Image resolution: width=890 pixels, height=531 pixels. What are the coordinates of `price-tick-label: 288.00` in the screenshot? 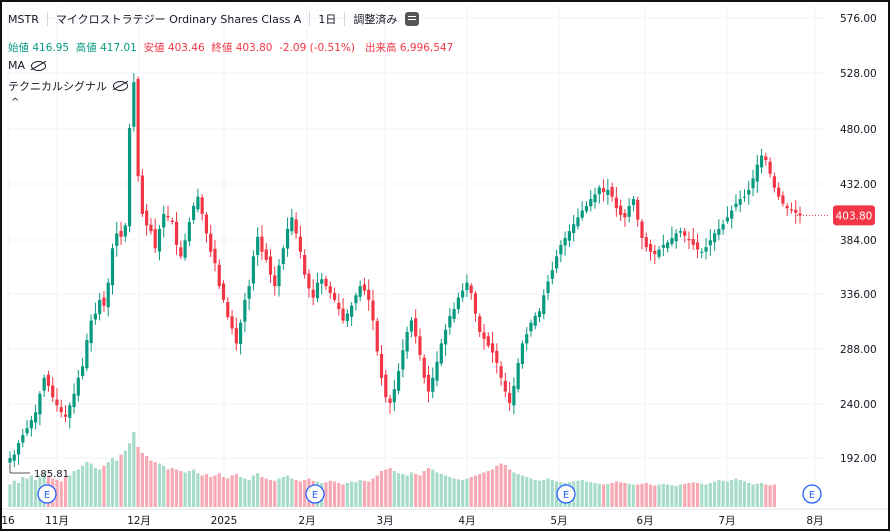 It's located at (858, 350).